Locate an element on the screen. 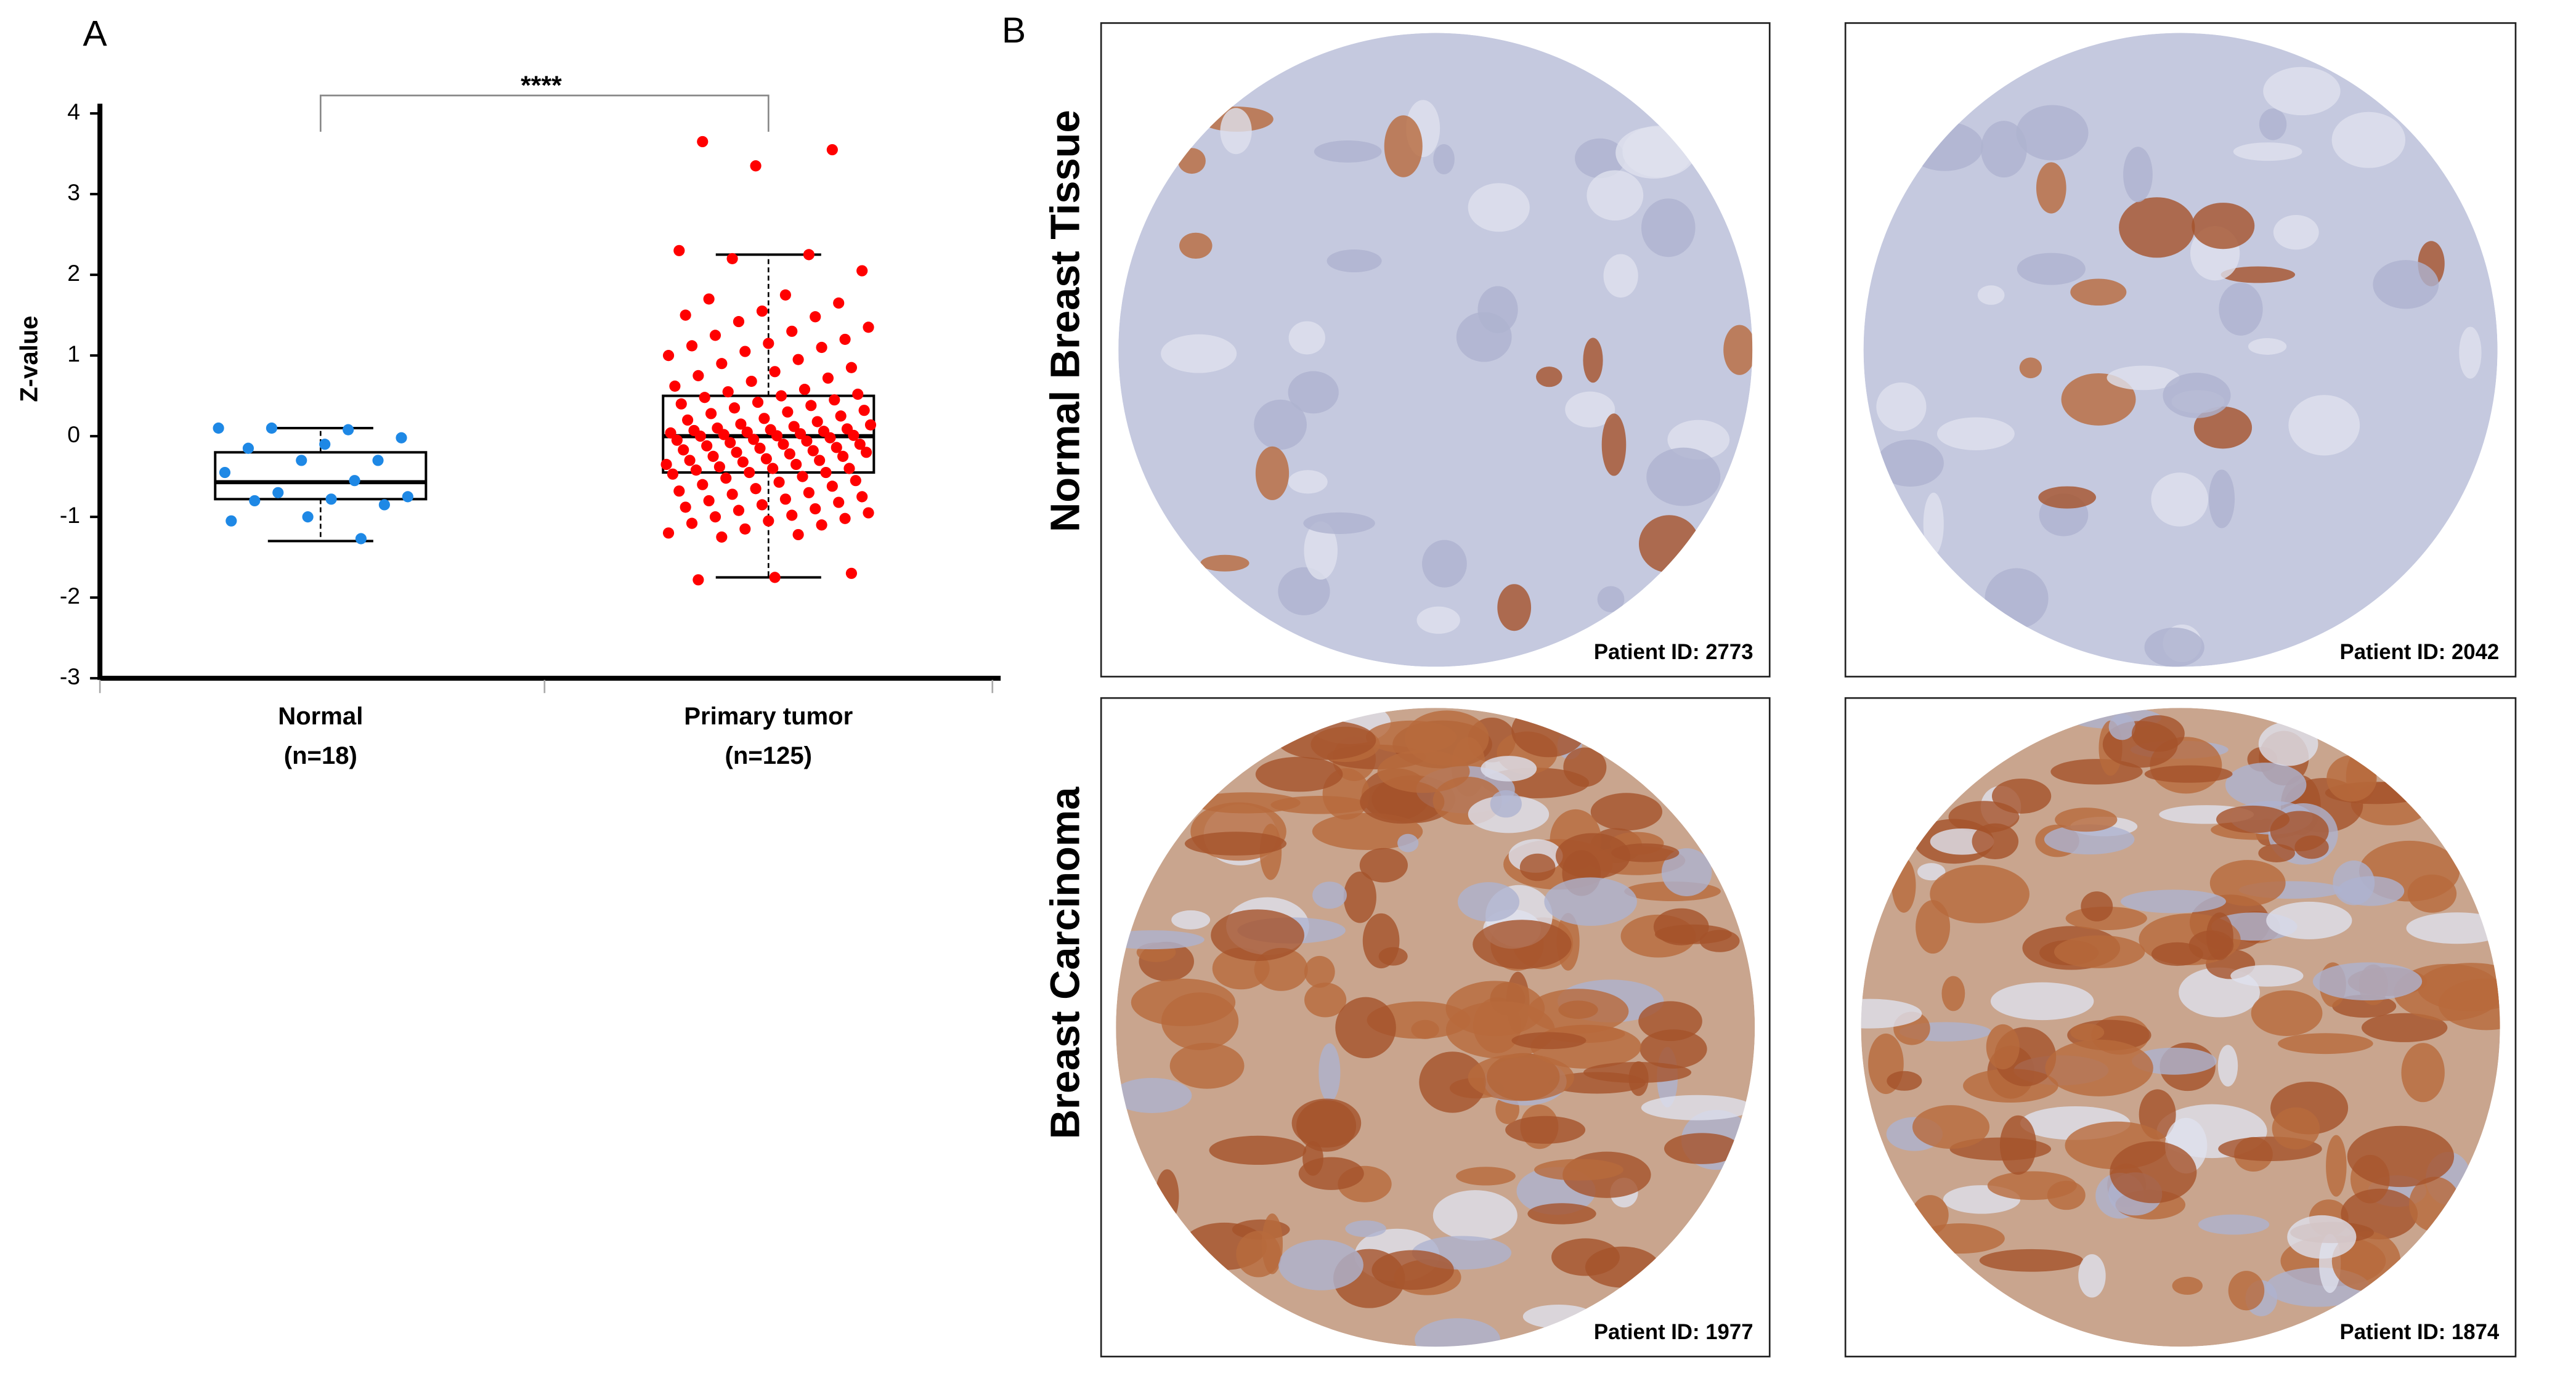 This screenshot has height=1373, width=2576. y-tick-label: 2 is located at coordinates (73, 273).